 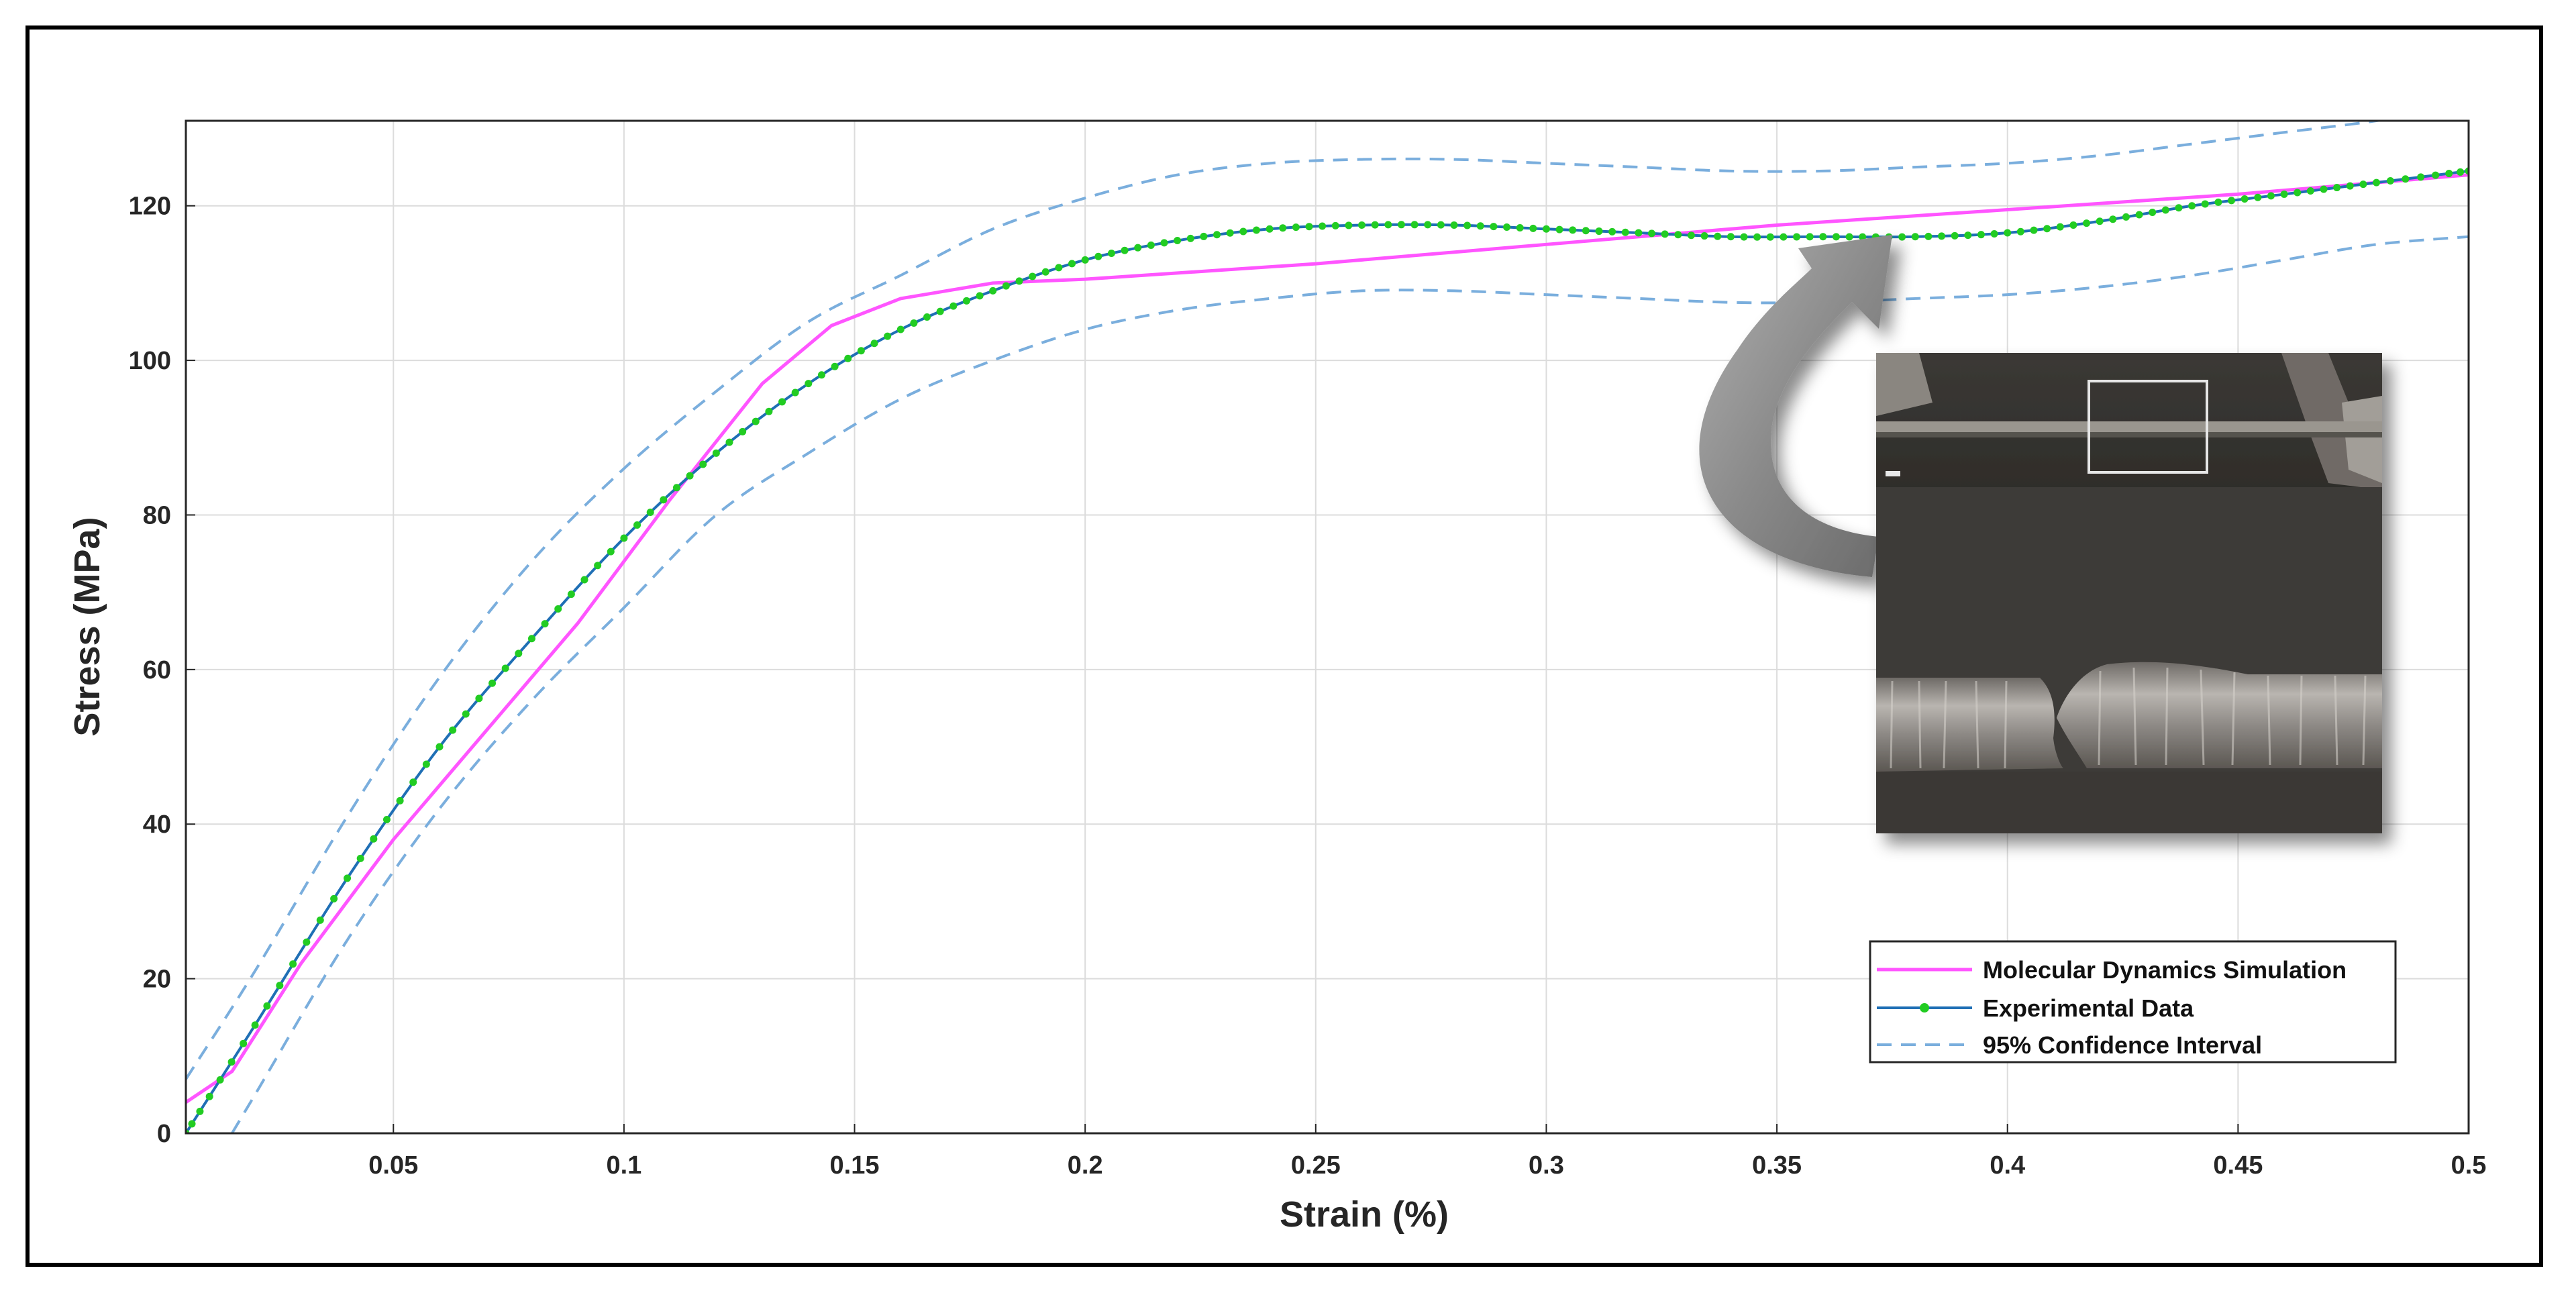 What do you see at coordinates (2007, 1165) in the screenshot?
I see `x-tick-label: 0.4` at bounding box center [2007, 1165].